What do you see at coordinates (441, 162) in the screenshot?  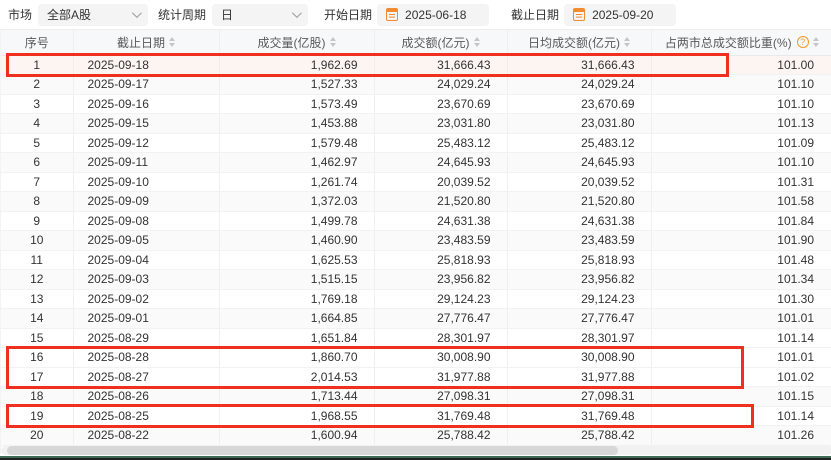 I see `cell-turnover: 24,645.93` at bounding box center [441, 162].